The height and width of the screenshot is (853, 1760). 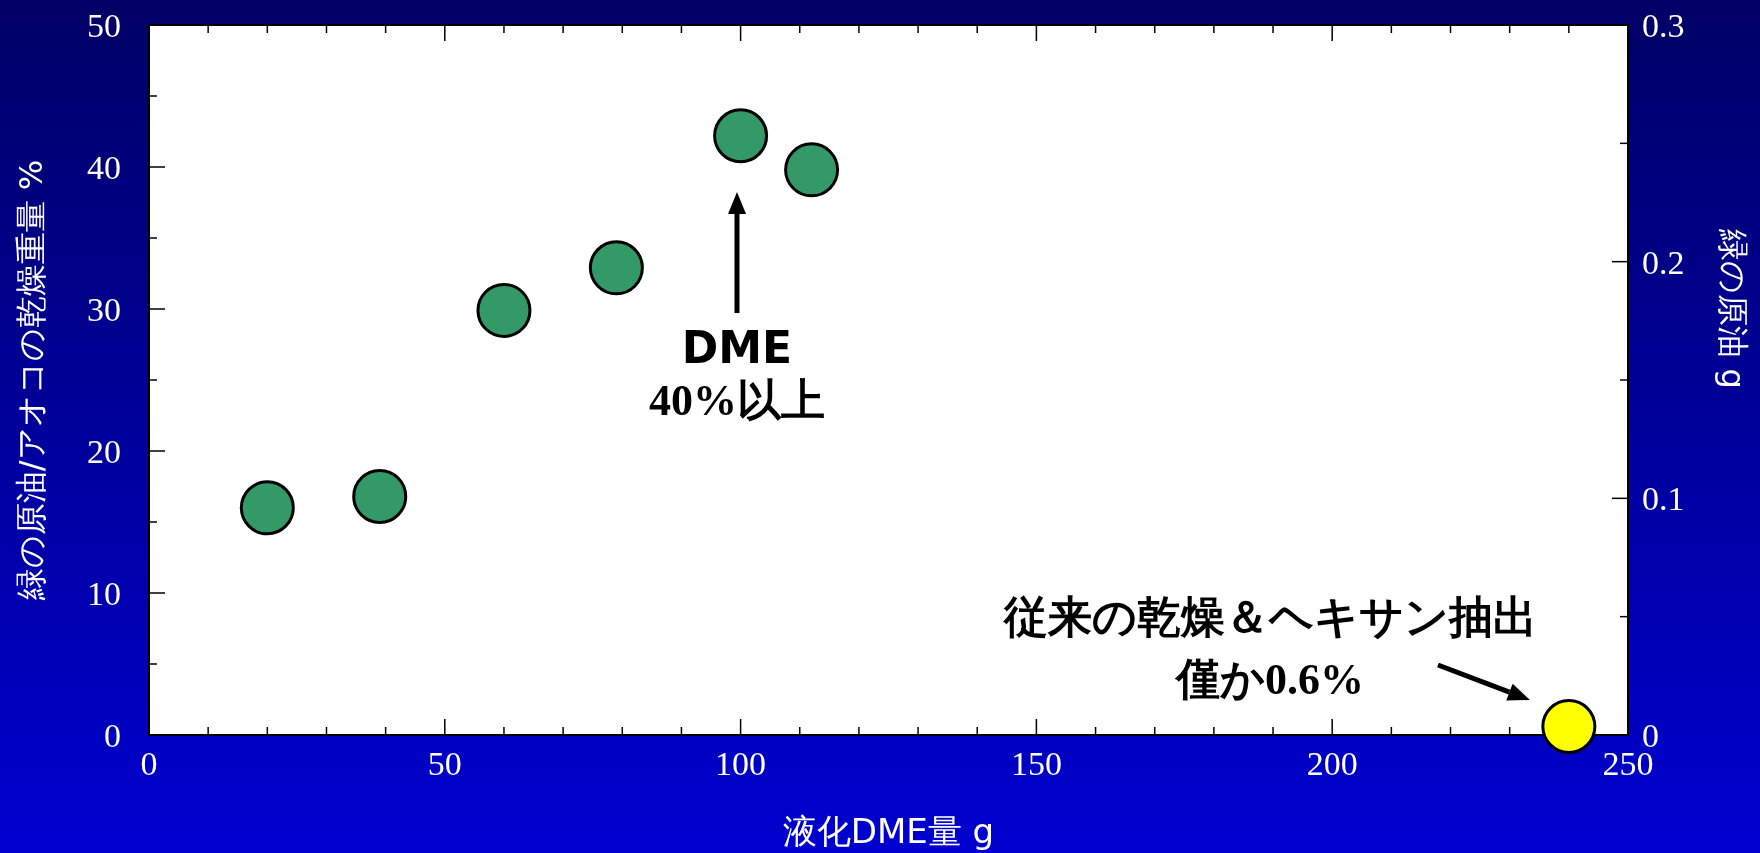 What do you see at coordinates (1733, 308) in the screenshot?
I see `y2-axis-title: 緑の原油 g` at bounding box center [1733, 308].